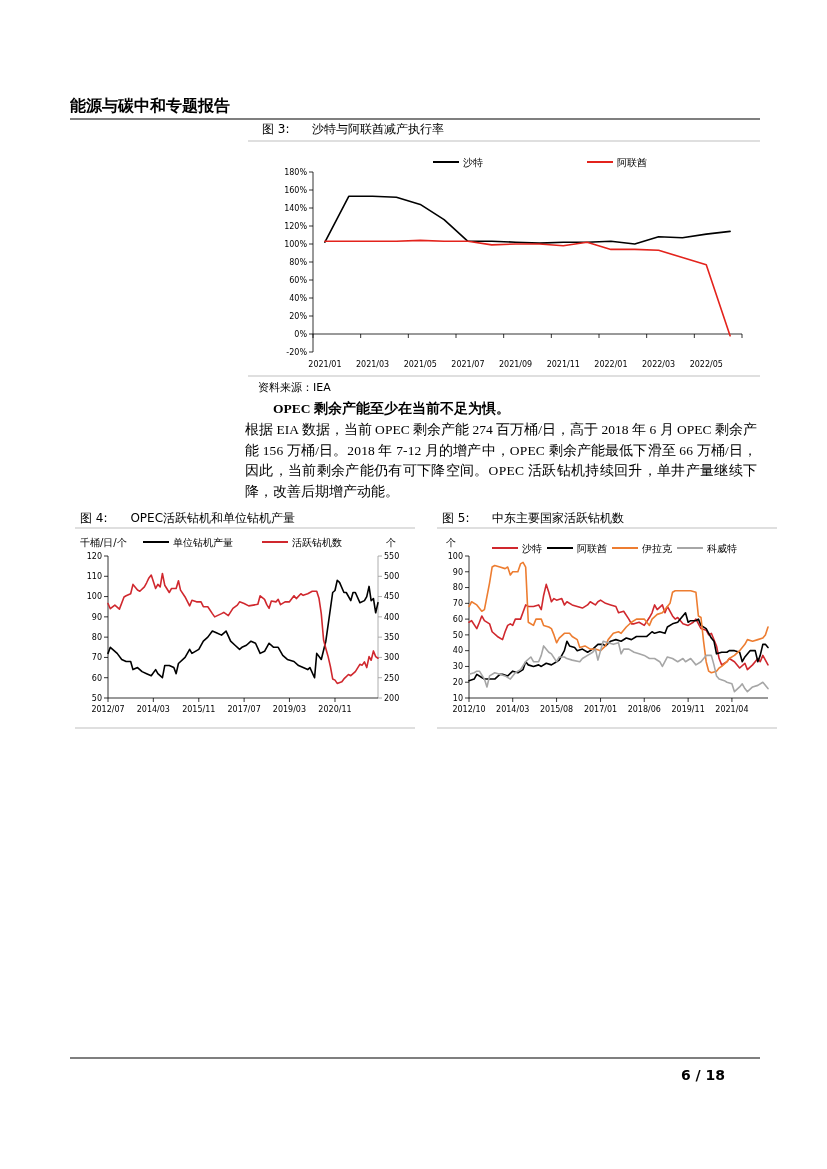 This screenshot has height=1169, width=827. Describe the element at coordinates (150, 105) in the screenshot. I see `text: 能源与碳中和专题报告` at that location.